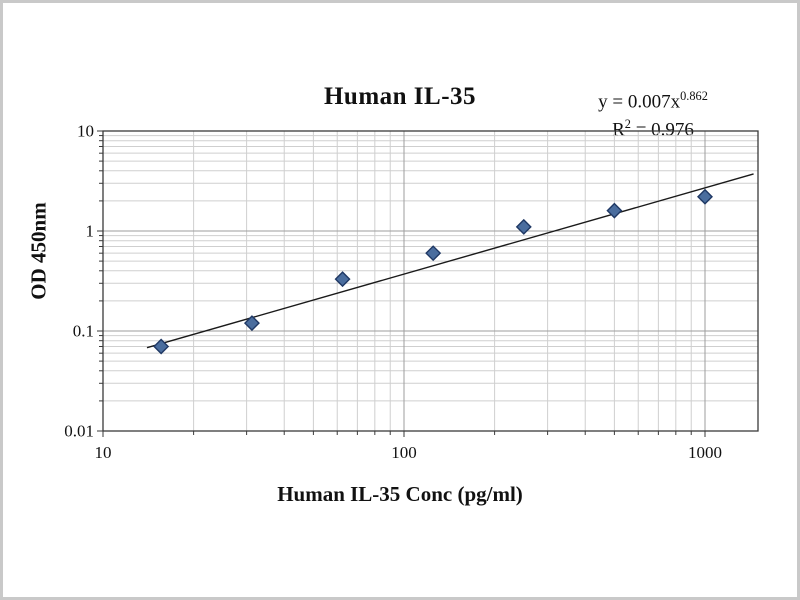  Describe the element at coordinates (694, 96) in the screenshot. I see `equation-exponent: 0.862` at that location.